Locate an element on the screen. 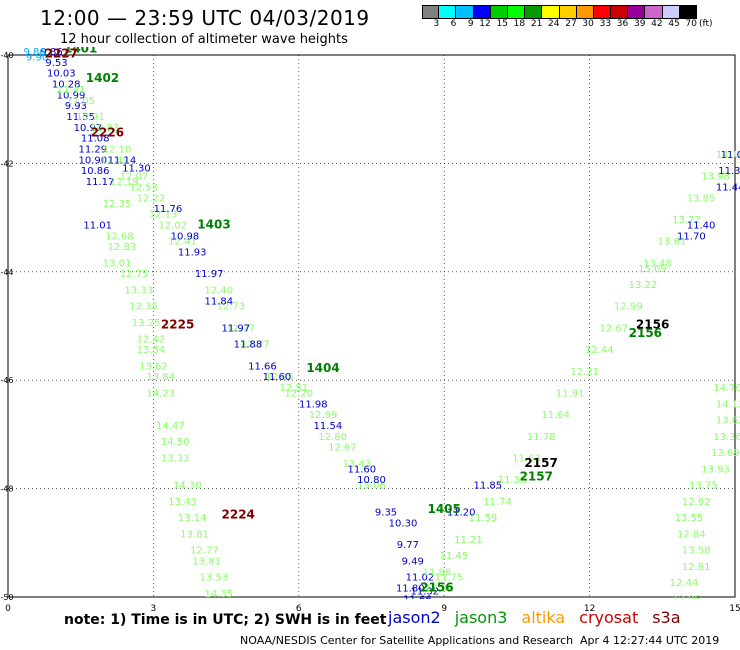 The image size is (740, 650). swh-value: 11.44 is located at coordinates (728, 188).